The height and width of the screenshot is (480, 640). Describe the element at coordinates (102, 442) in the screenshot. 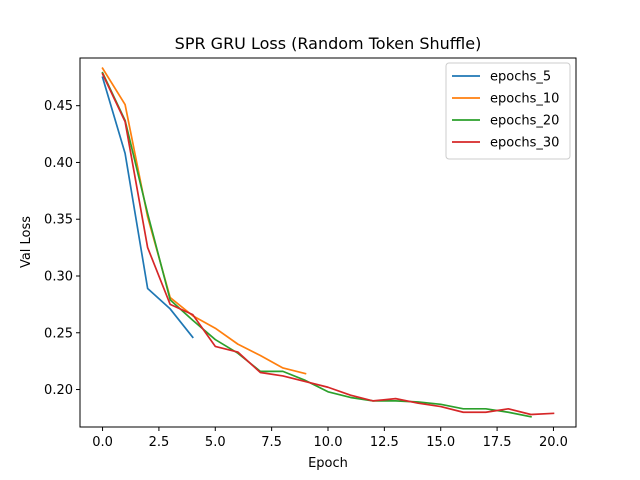

I see `x-tick-label: 0.0` at that location.